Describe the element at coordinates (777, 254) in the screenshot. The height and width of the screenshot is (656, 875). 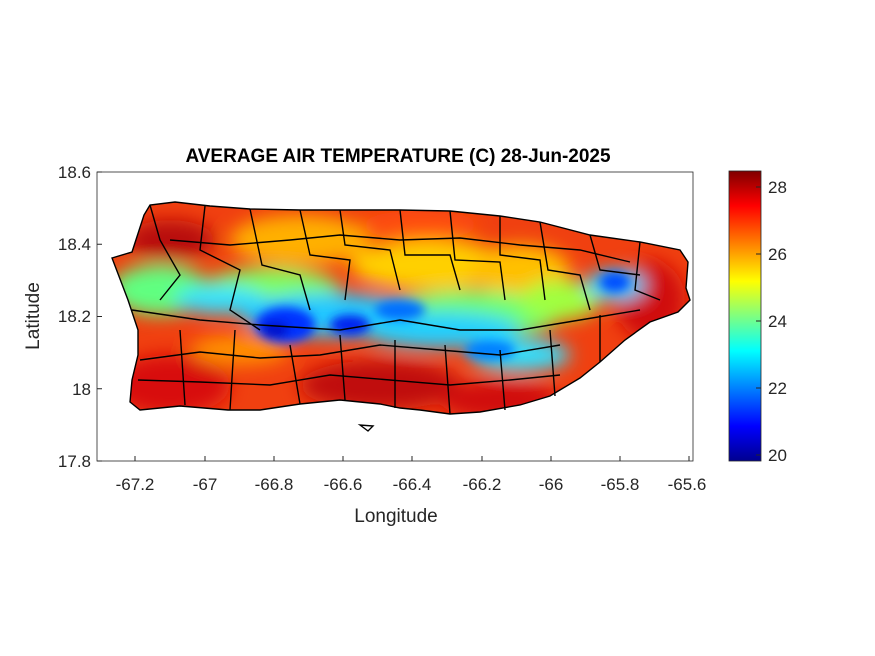
I see `colorbar-tick-label: 26` at that location.